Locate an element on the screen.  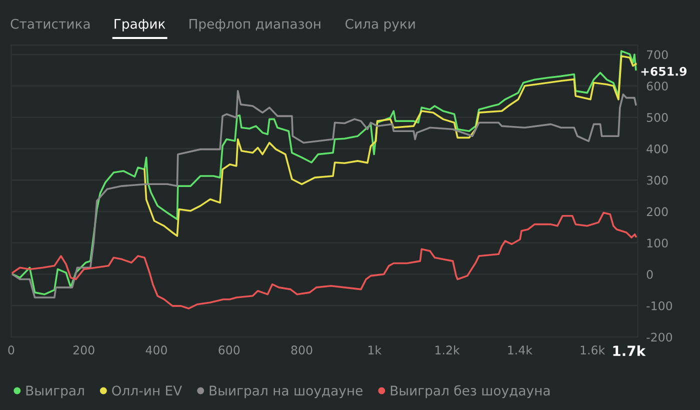
x-tick-label: 600 is located at coordinates (229, 350).